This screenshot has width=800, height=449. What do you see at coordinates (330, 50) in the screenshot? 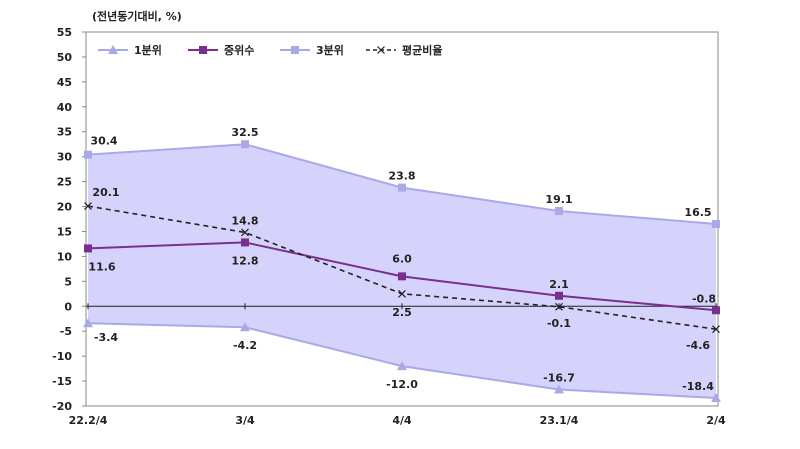
I see `legend-label-2: 3분위` at bounding box center [330, 50].